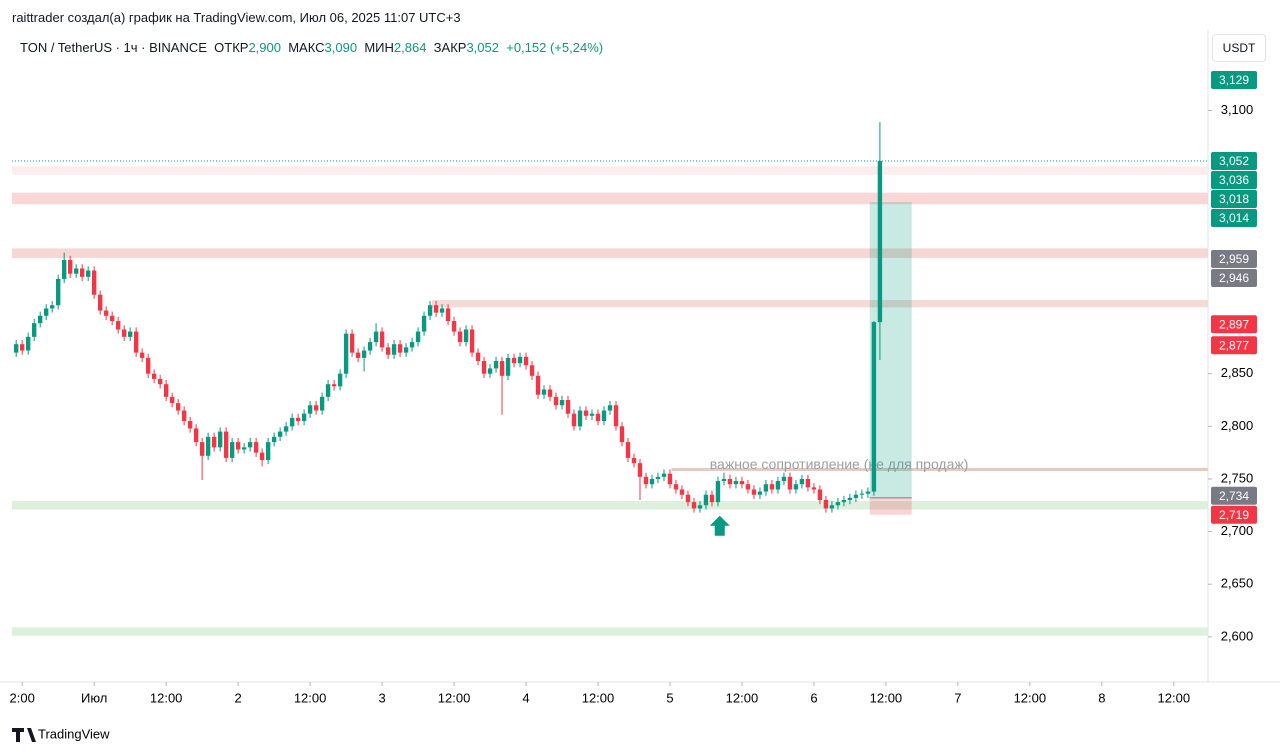 This screenshot has width=1280, height=754. I want to click on ohlc-label: ОТКР, so click(231, 47).